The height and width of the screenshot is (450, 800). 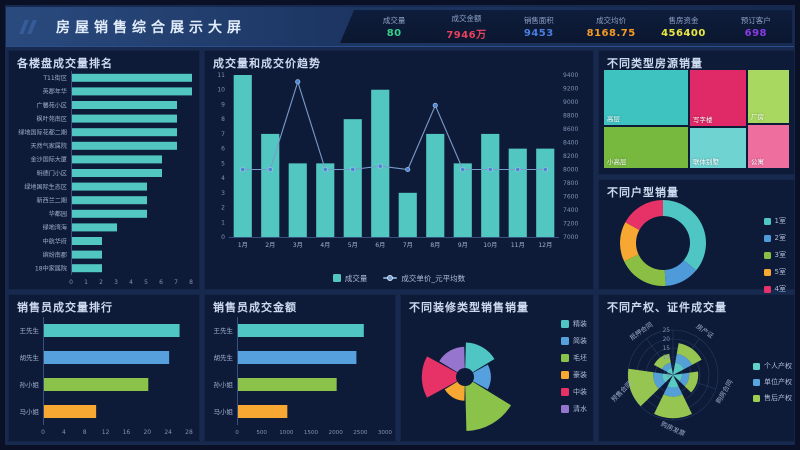 What do you see at coordinates (772, 366) in the screenshot?
I see `legend-item: 个人产权` at bounding box center [772, 366].